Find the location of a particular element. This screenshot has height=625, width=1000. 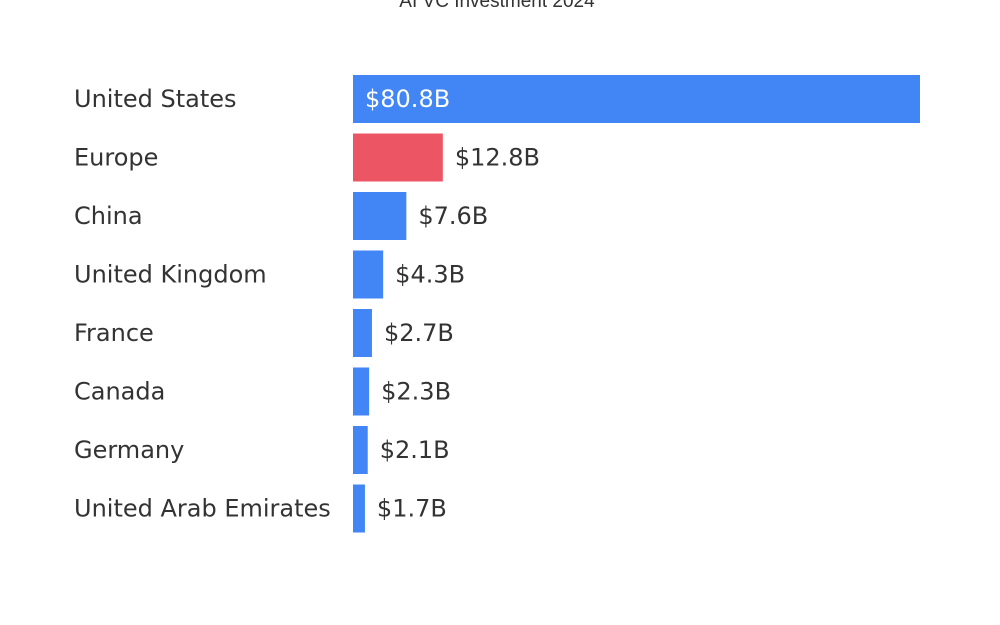

bar-united-states is located at coordinates (636, 99).